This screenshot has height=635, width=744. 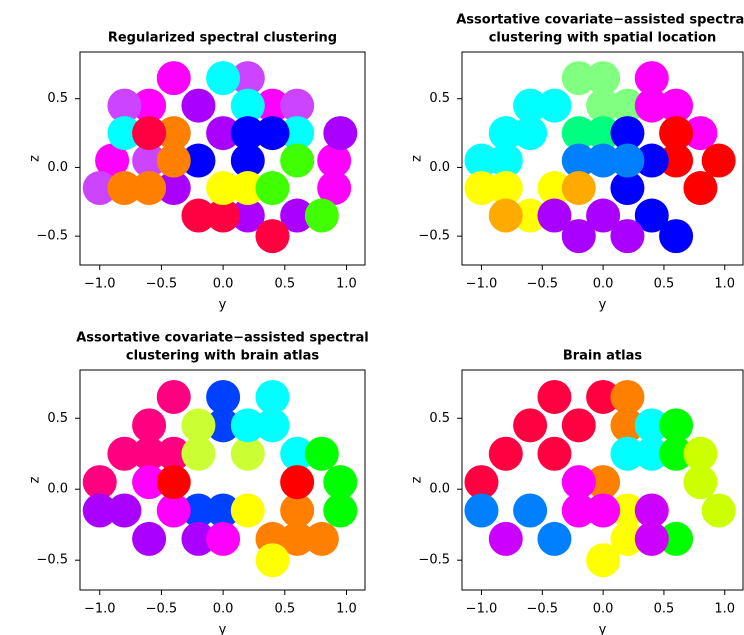 I want to click on chart-title: Brain atlas, so click(x=603, y=356).